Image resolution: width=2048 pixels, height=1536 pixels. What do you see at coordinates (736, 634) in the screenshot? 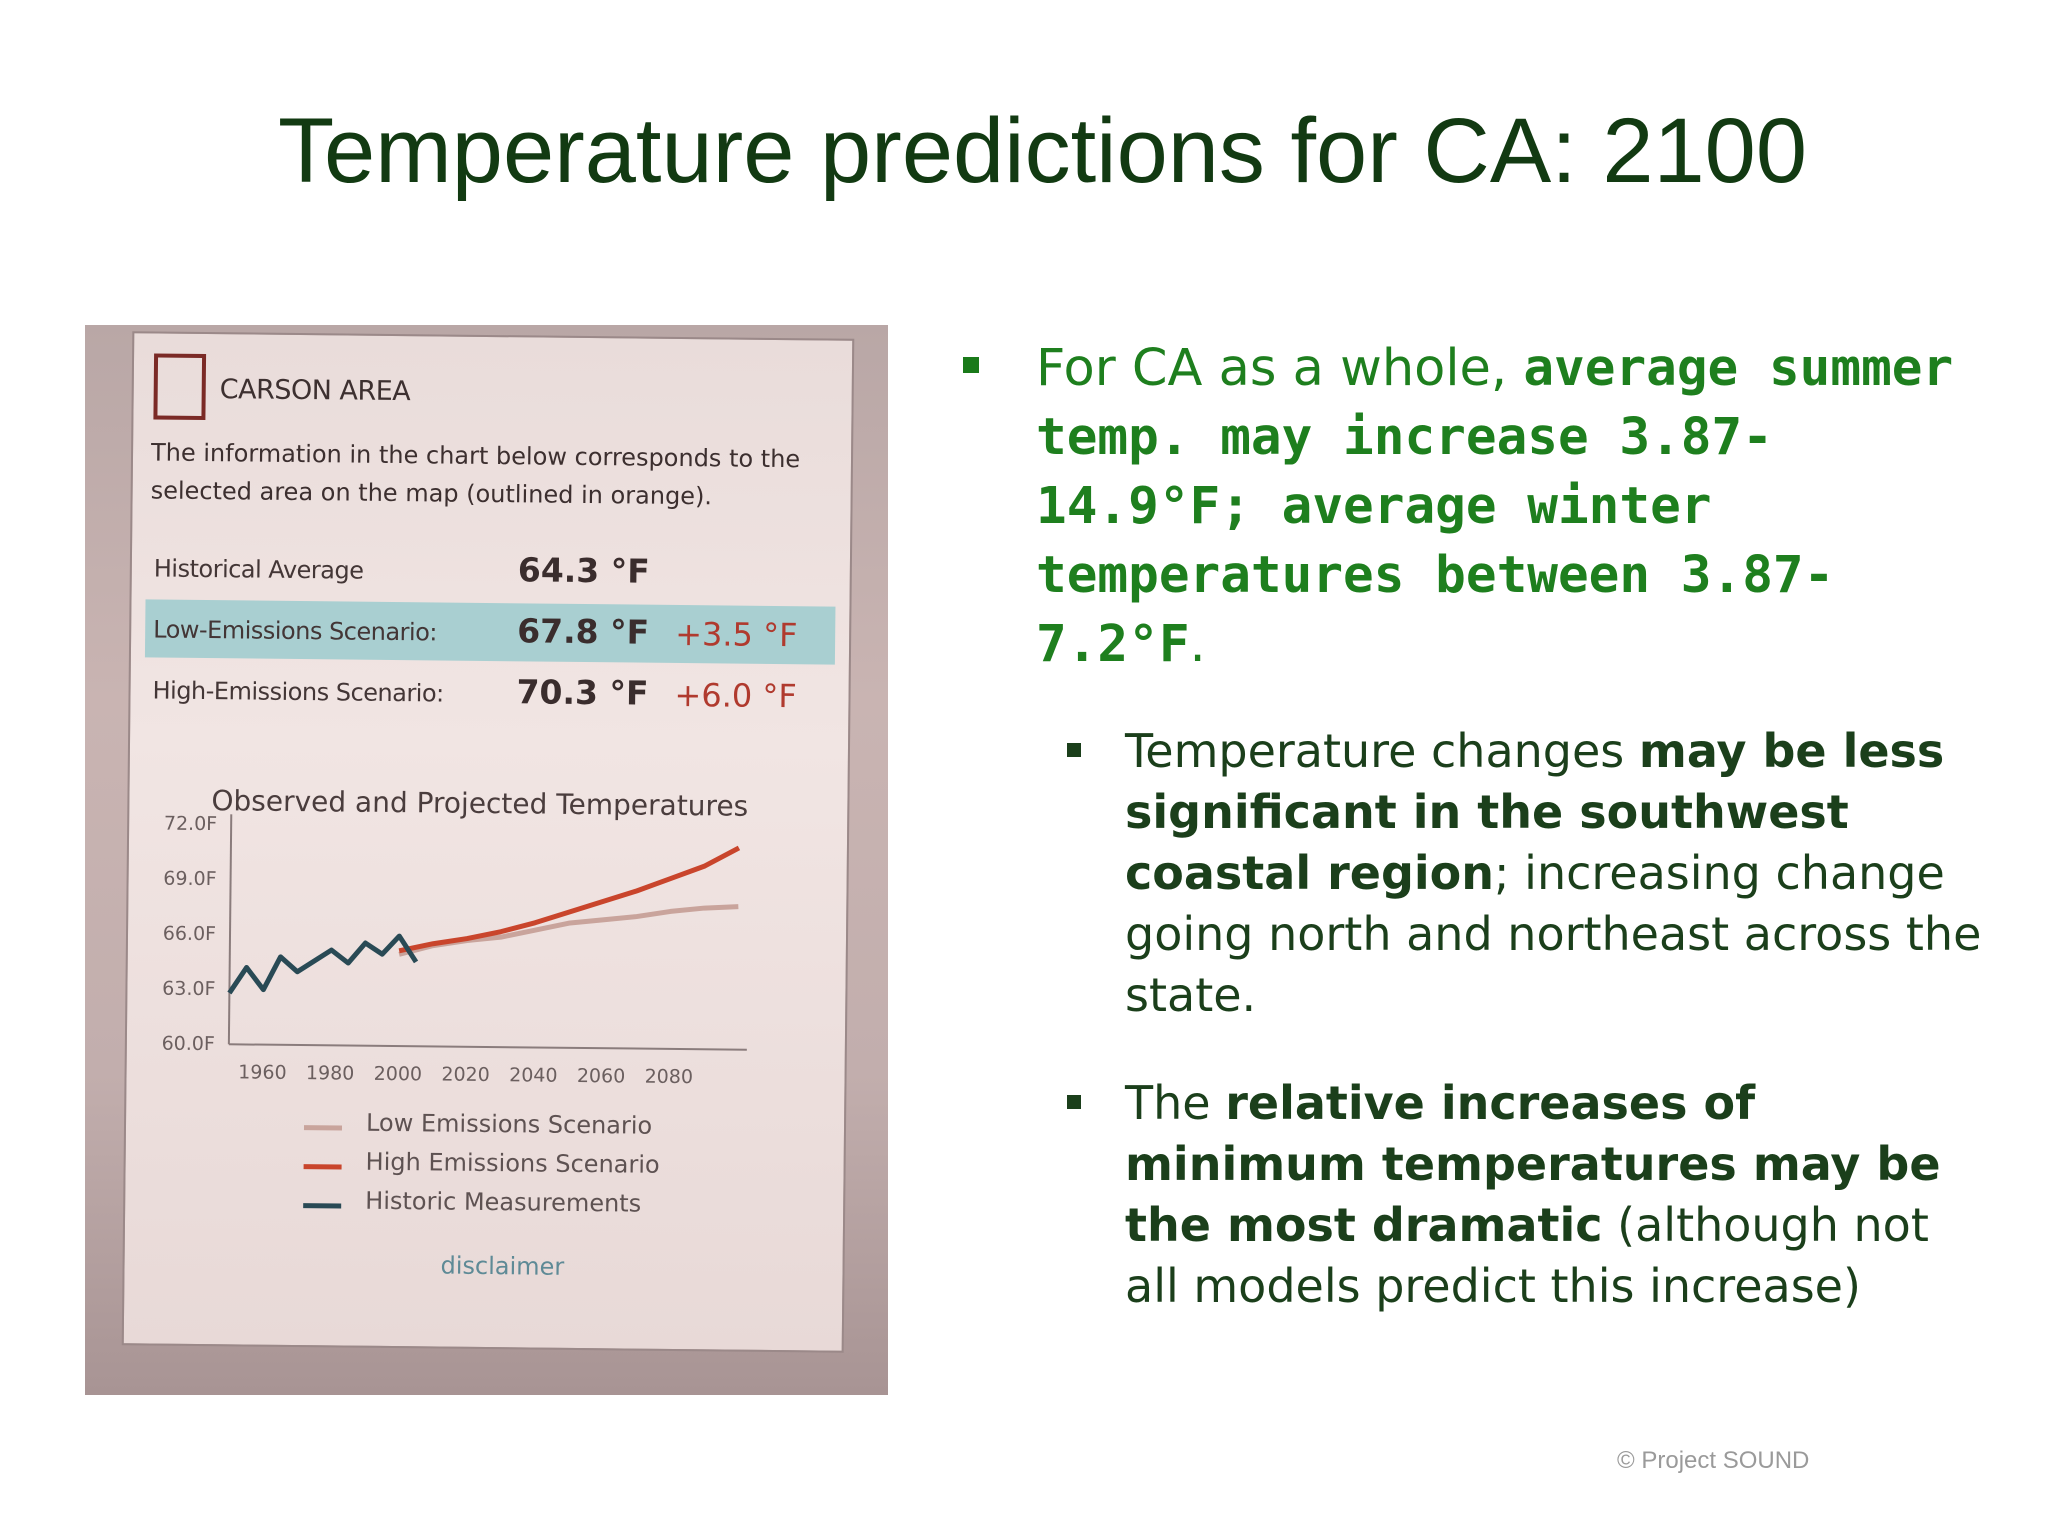
I see `row-diff: +3.5 °F` at bounding box center [736, 634].